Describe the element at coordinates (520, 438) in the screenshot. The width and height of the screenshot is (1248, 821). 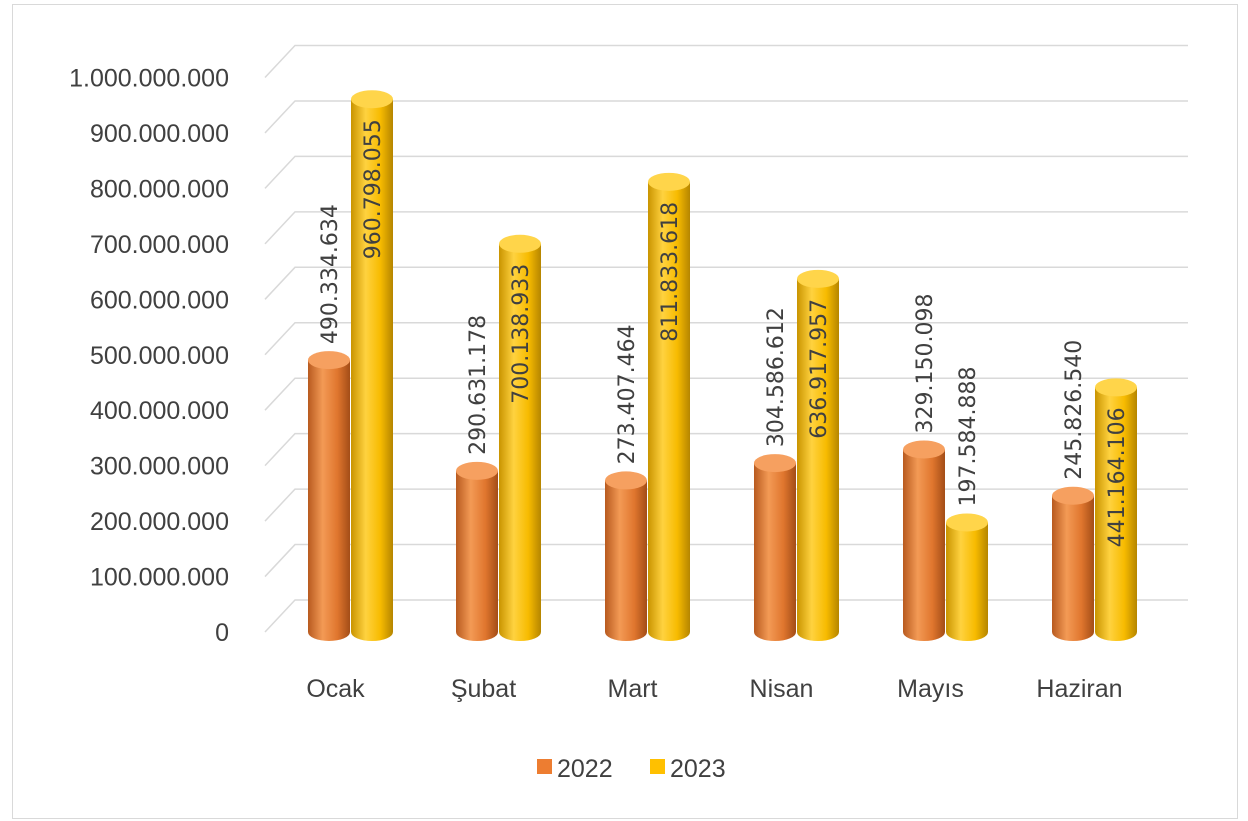
I see `bar-2023-Şubat` at that location.